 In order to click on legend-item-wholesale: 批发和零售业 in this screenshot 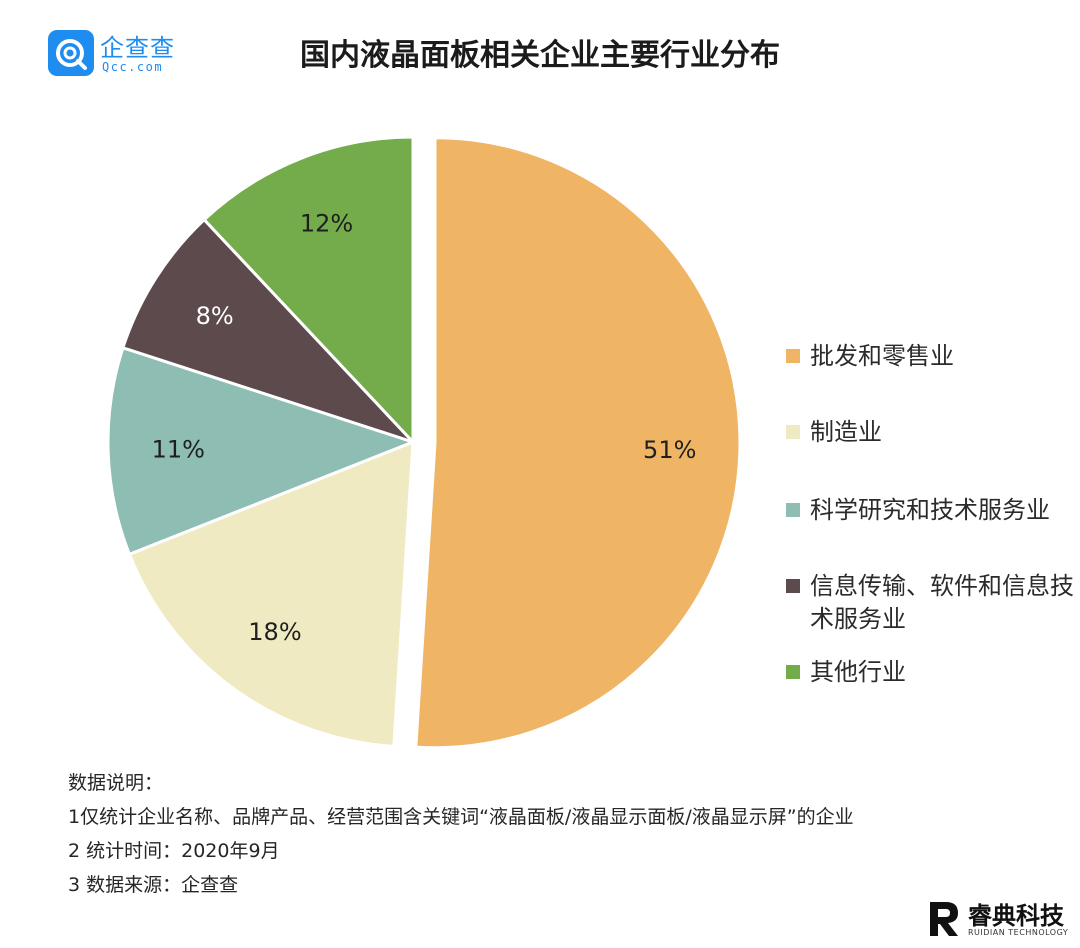, I will do `click(933, 356)`.